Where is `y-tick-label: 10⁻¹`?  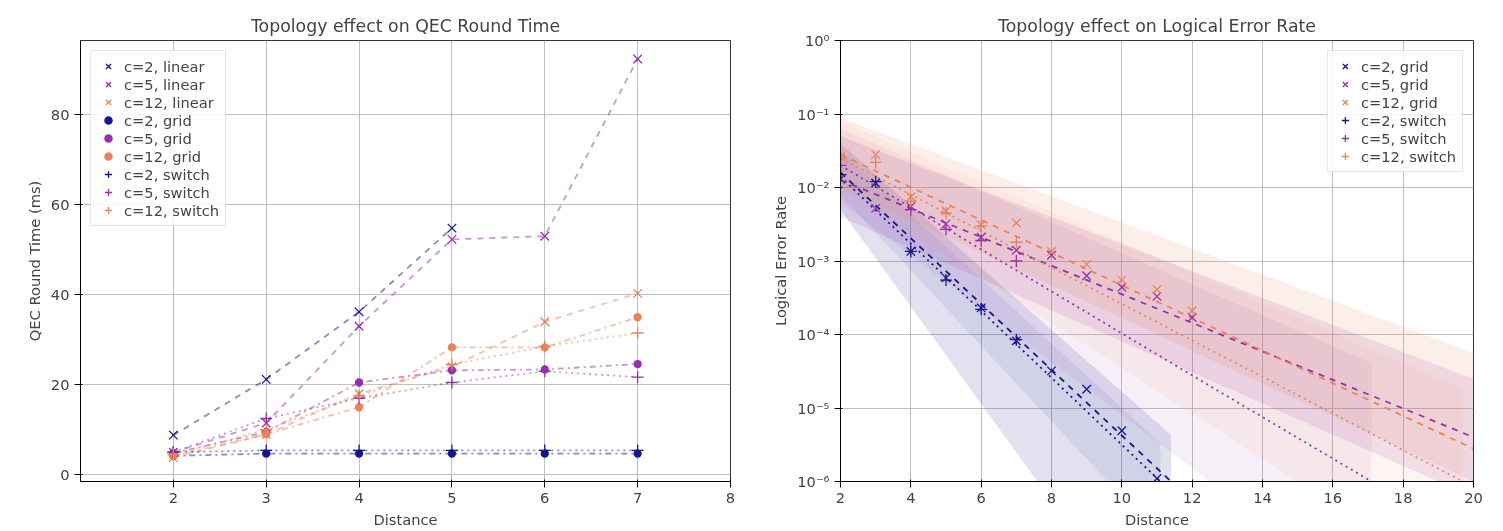
y-tick-label: 10⁻¹ is located at coordinates (813, 114).